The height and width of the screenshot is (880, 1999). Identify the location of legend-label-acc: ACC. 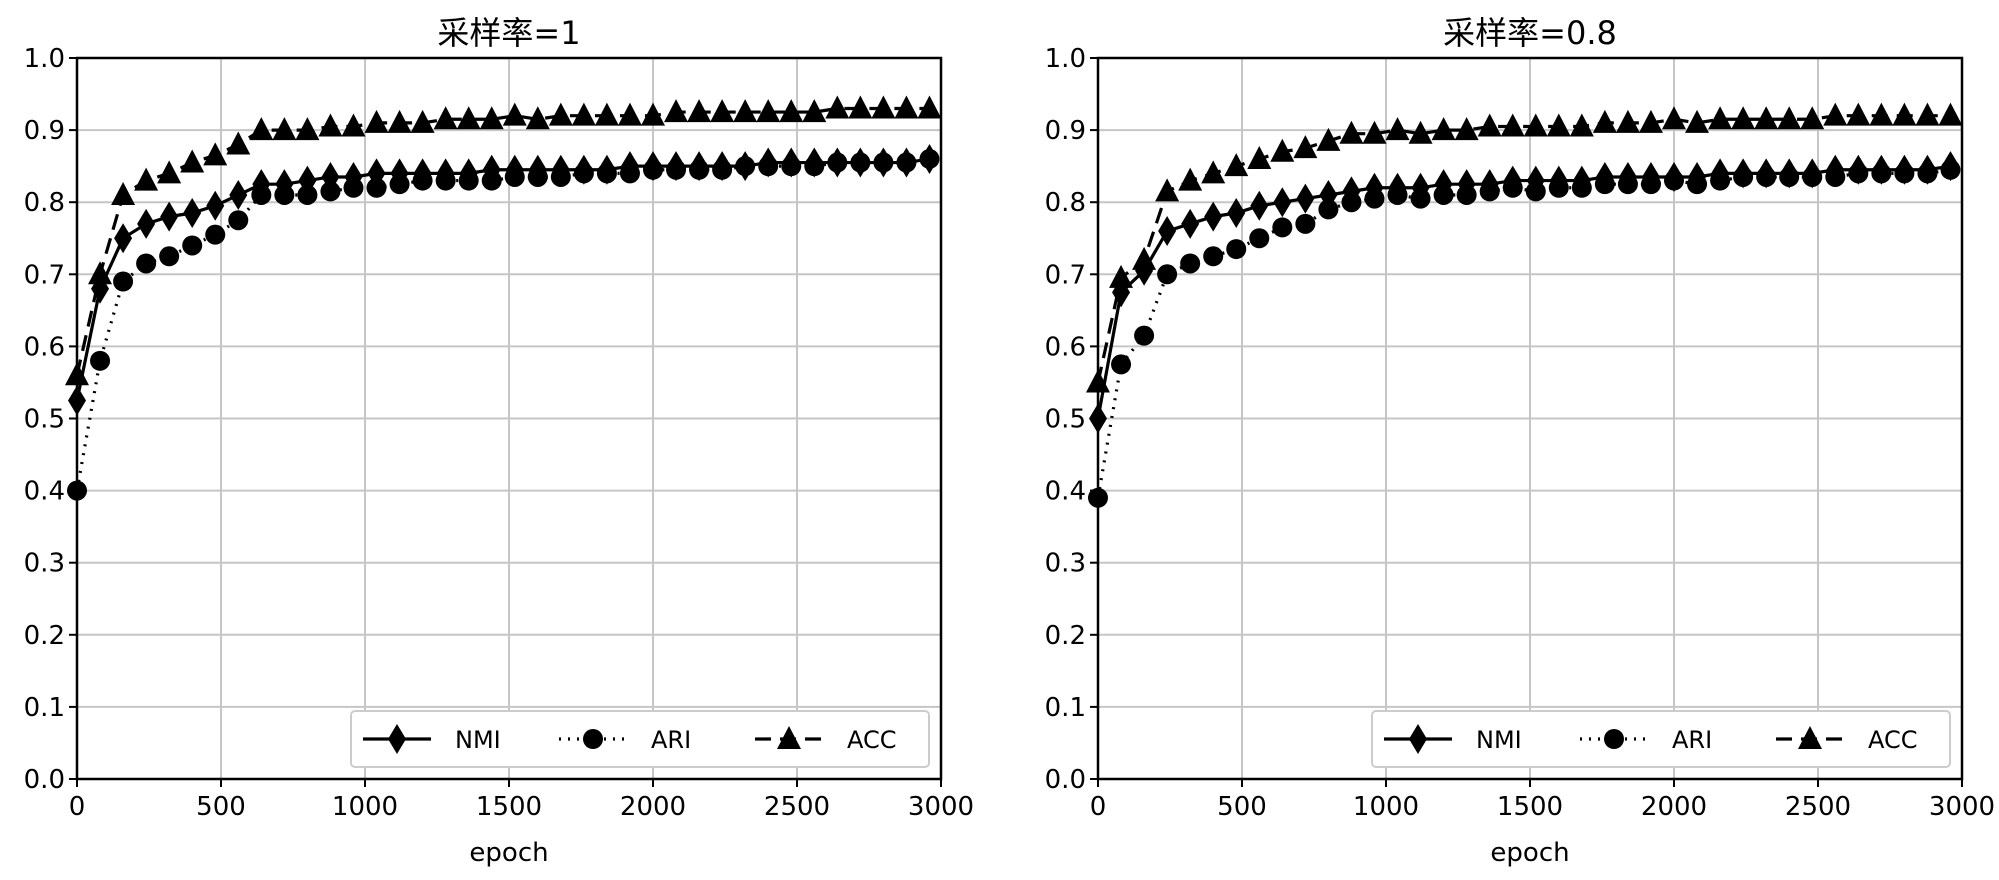
(1893, 740).